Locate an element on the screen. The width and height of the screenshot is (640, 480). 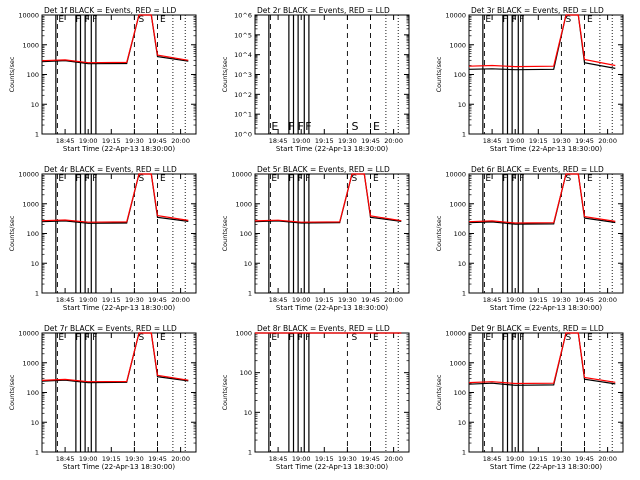
y-tick-label: 10^0 is located at coordinates (243, 135).